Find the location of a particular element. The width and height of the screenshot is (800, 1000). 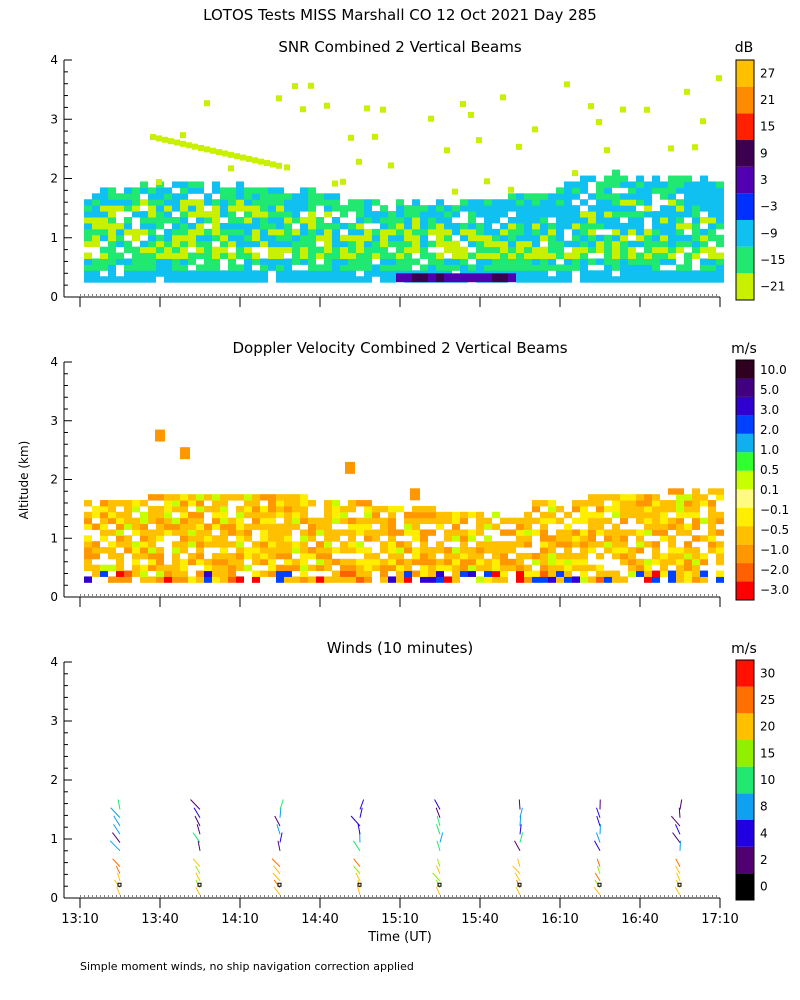

colorbar-label: −2.0 is located at coordinates (774, 570).